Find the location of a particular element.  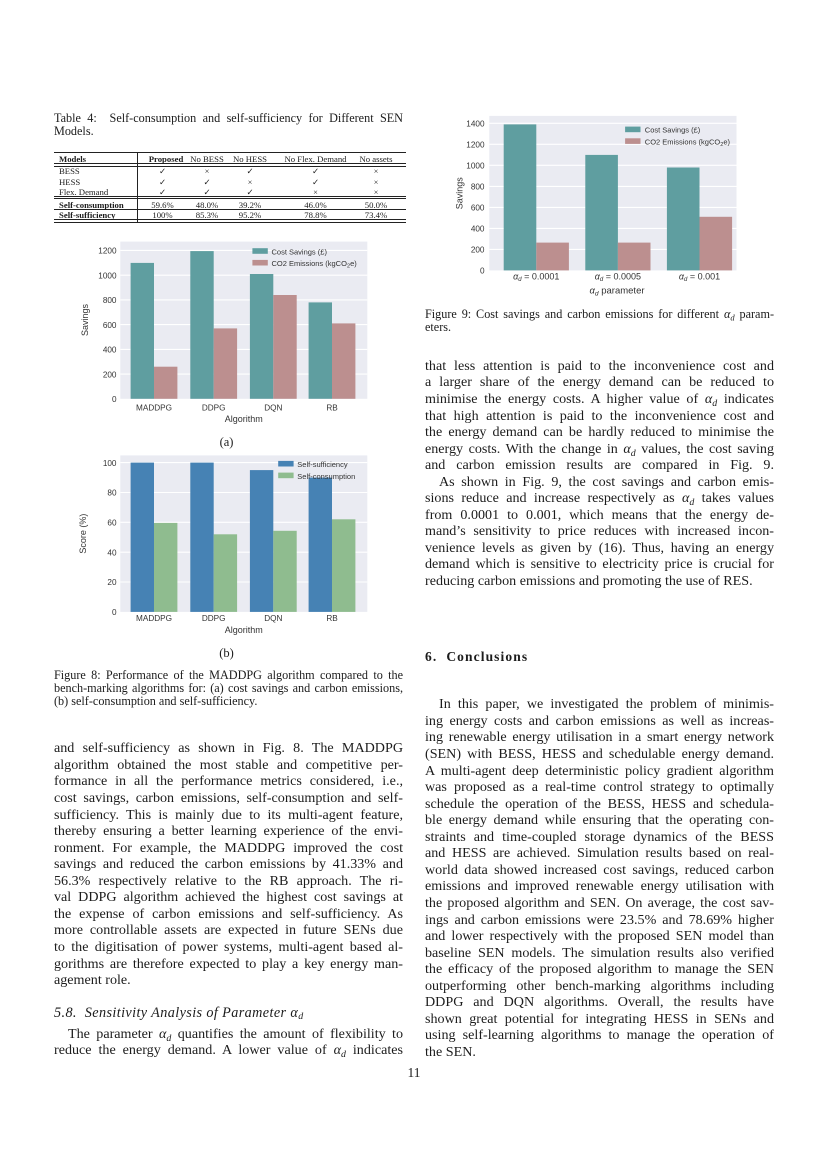

svg-text: 1400 is located at coordinates (475, 124).